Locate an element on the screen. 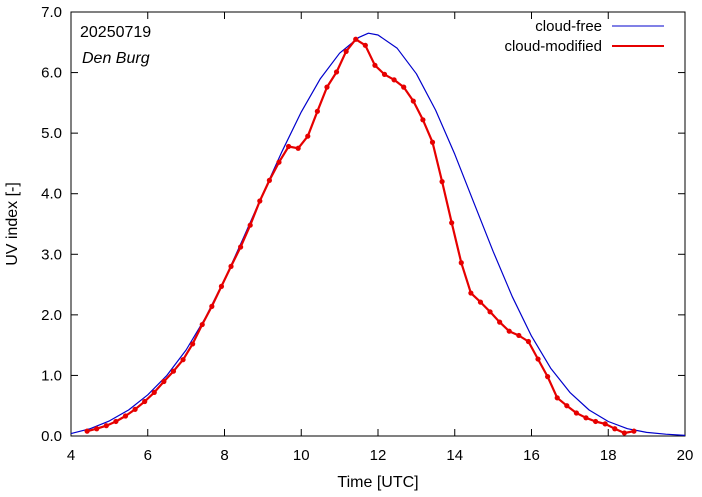 This screenshot has height=497, width=702. legend-label-cloud-free: cloud-free is located at coordinates (568, 26).